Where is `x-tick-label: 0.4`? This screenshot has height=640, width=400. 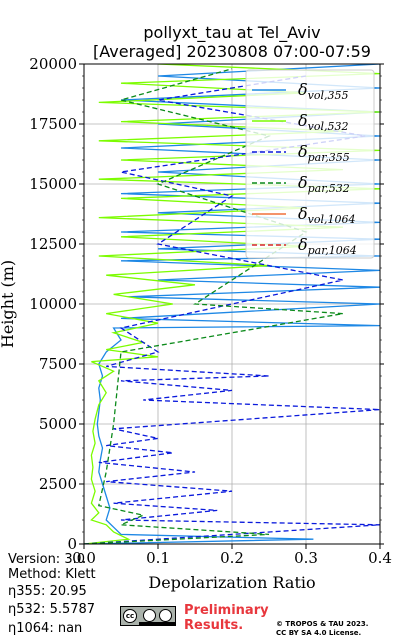
x-tick-label: 0.4 is located at coordinates (380, 558).